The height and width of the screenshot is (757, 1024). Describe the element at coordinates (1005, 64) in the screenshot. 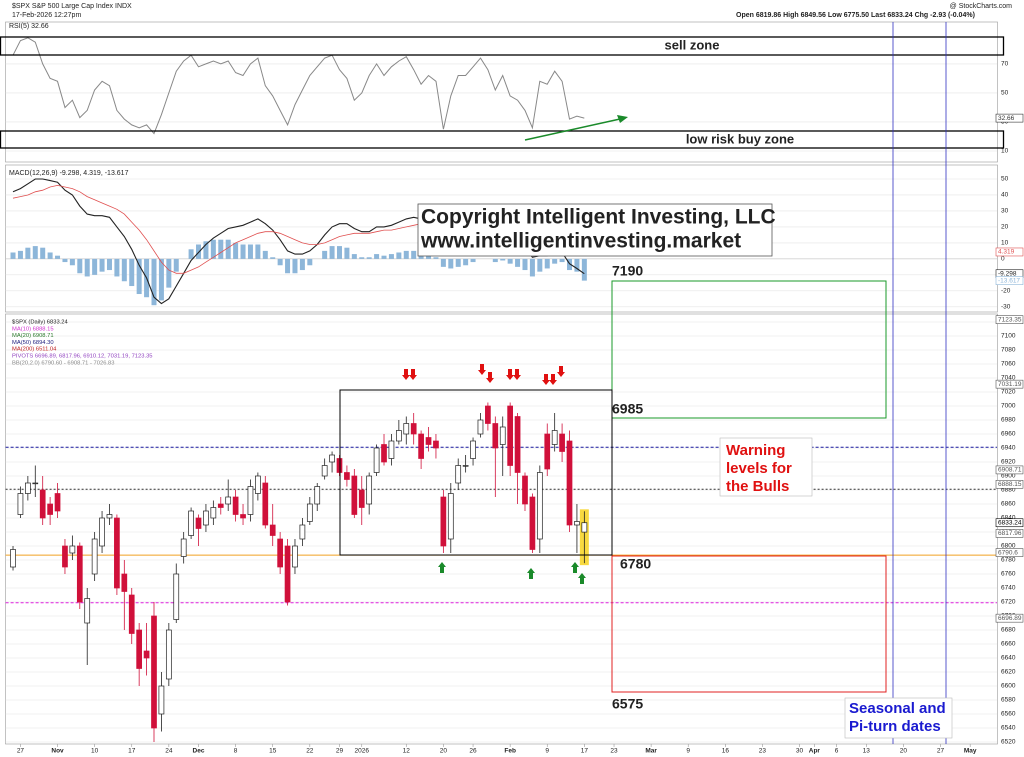

I see `y-tick-label: 70` at that location.